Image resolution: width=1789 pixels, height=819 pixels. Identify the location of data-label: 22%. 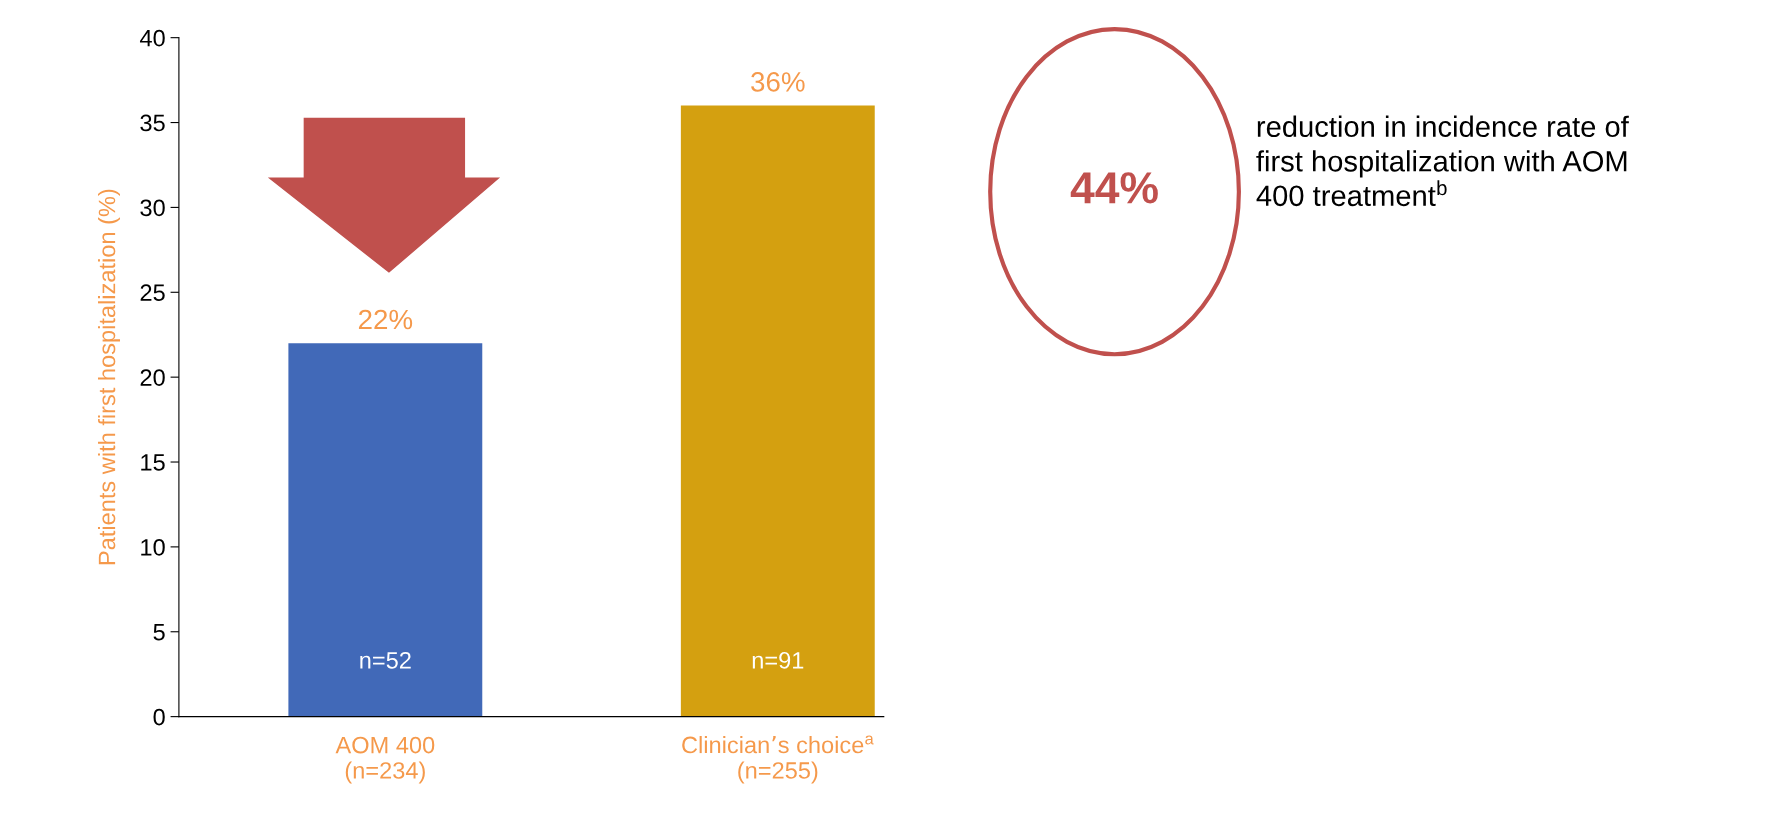
(385, 319).